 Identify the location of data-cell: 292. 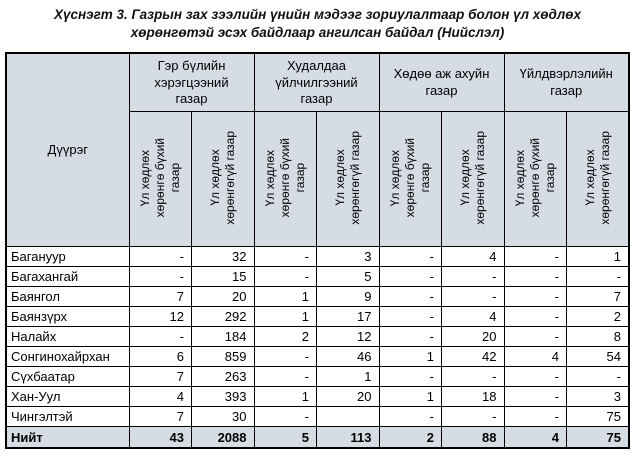
(223, 316).